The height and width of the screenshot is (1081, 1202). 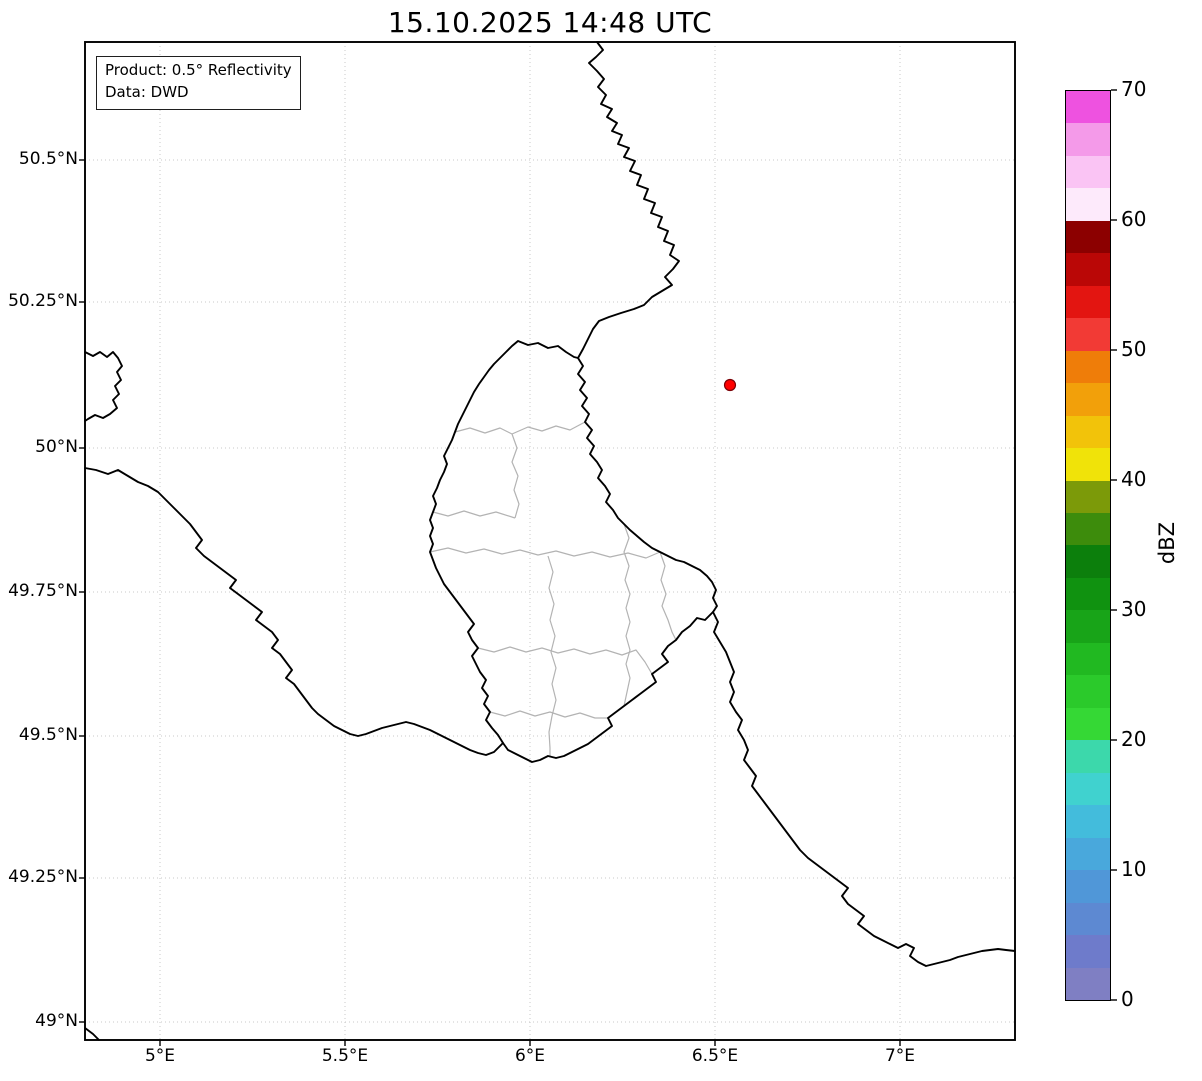 I want to click on border-luxembourg, so click(x=573, y=551).